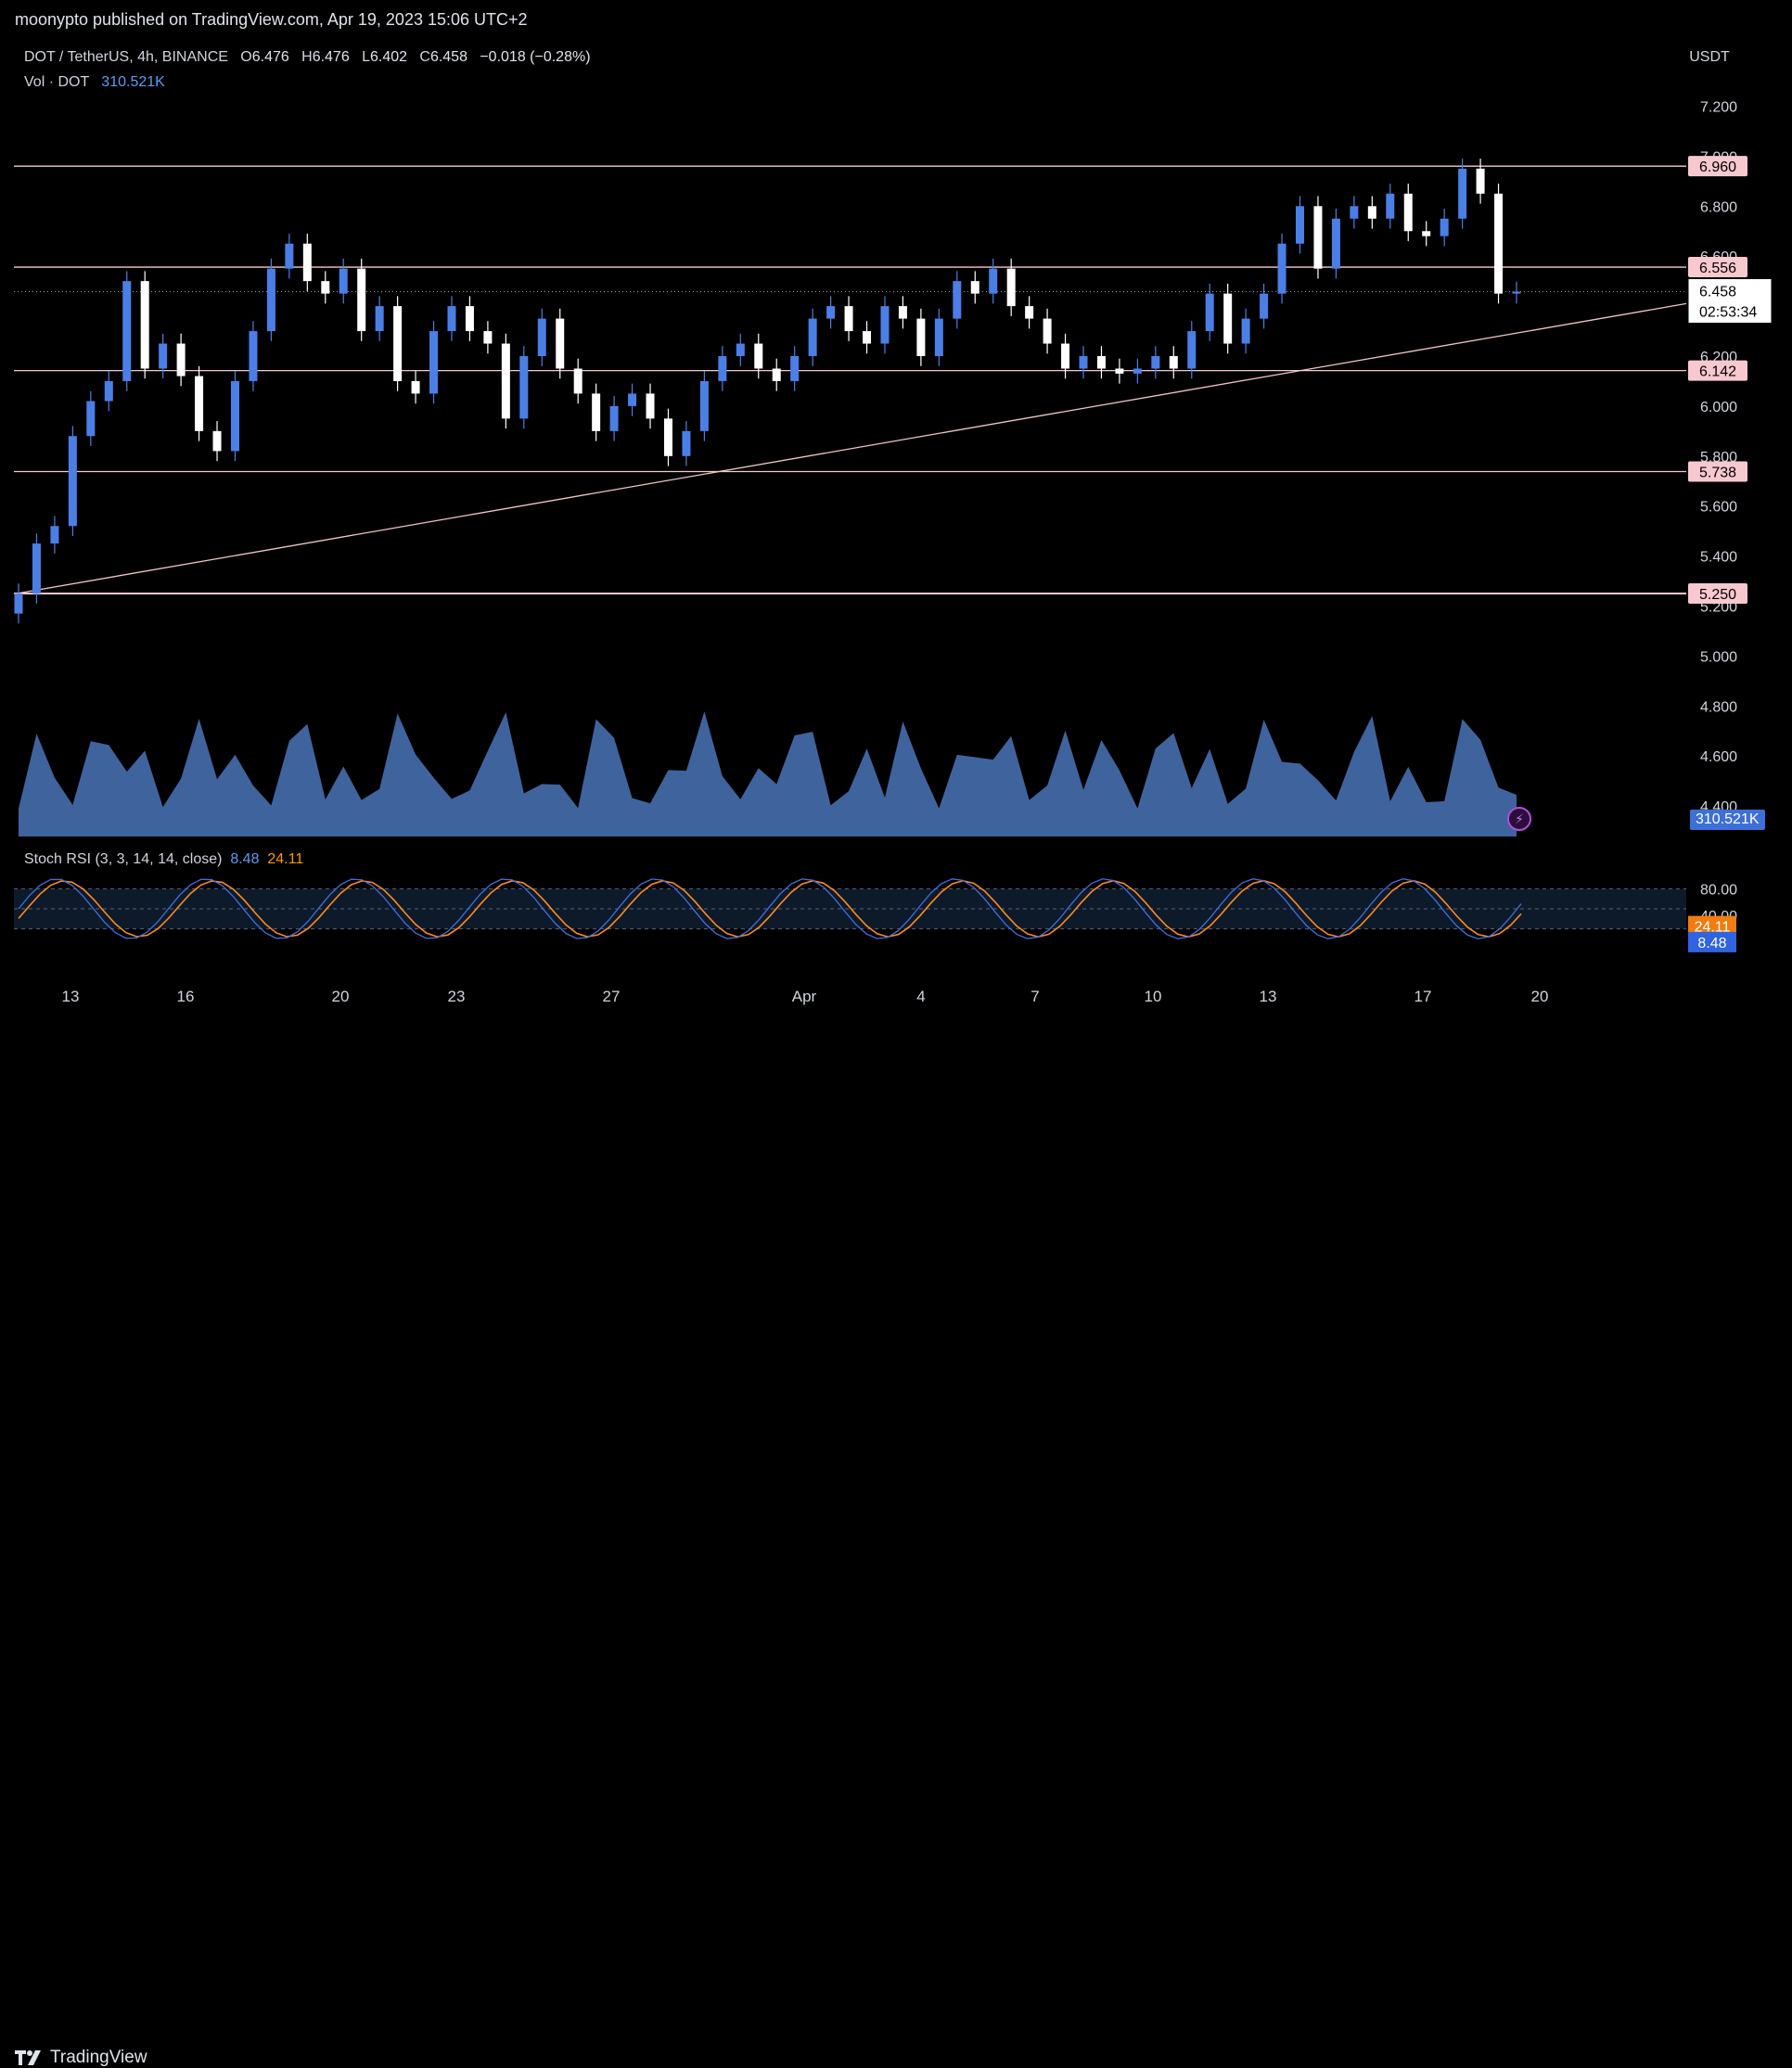 The width and height of the screenshot is (1792, 2068). What do you see at coordinates (850, 908) in the screenshot?
I see `stoch-band` at bounding box center [850, 908].